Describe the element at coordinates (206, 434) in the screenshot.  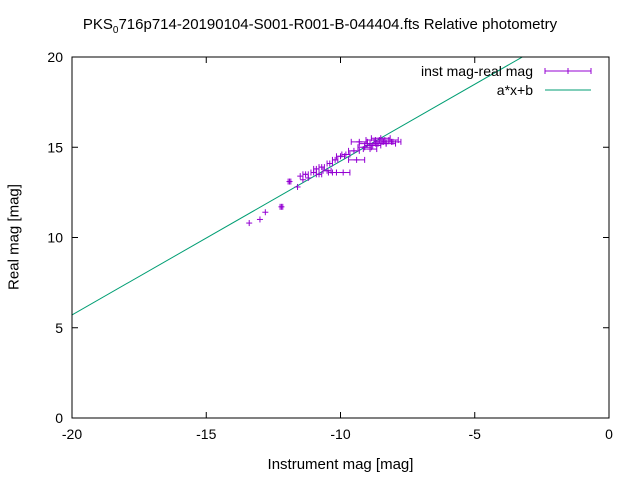
I see `x-tick-label: -15` at that location.